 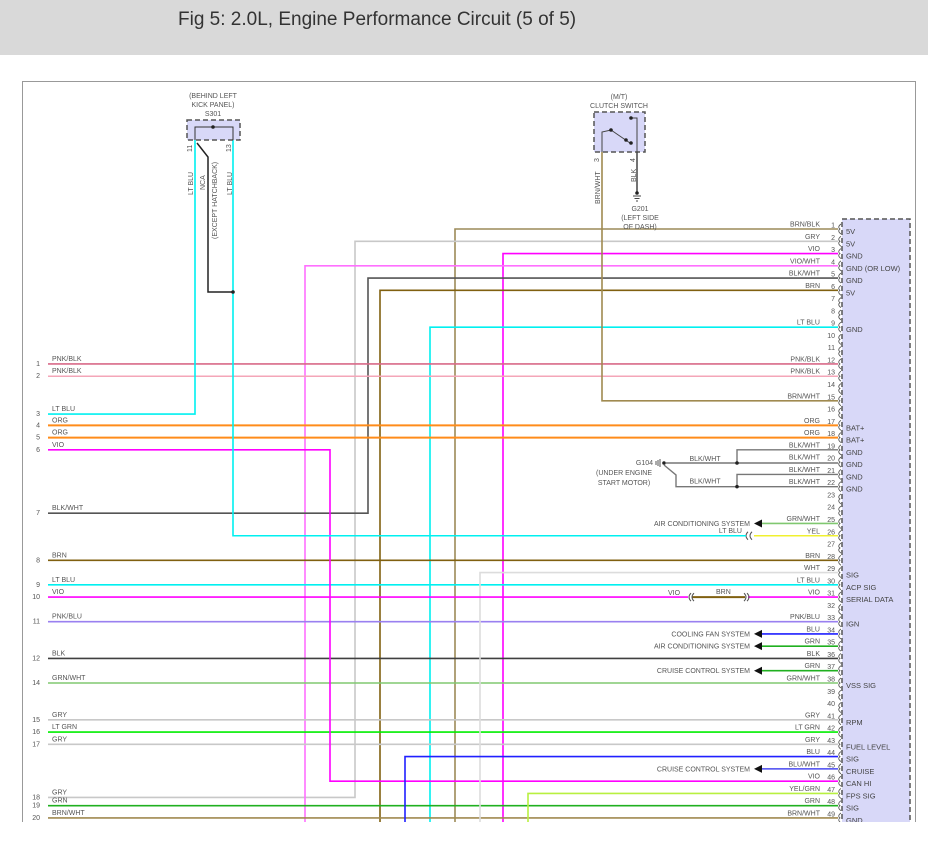 I want to click on arrow-icon, so click(x=758, y=633).